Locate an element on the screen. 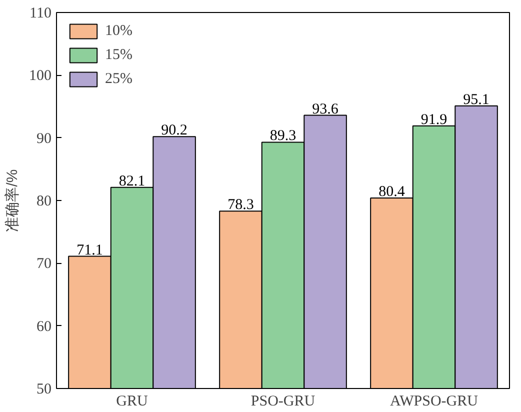  data-label: 90.2 is located at coordinates (174, 130).